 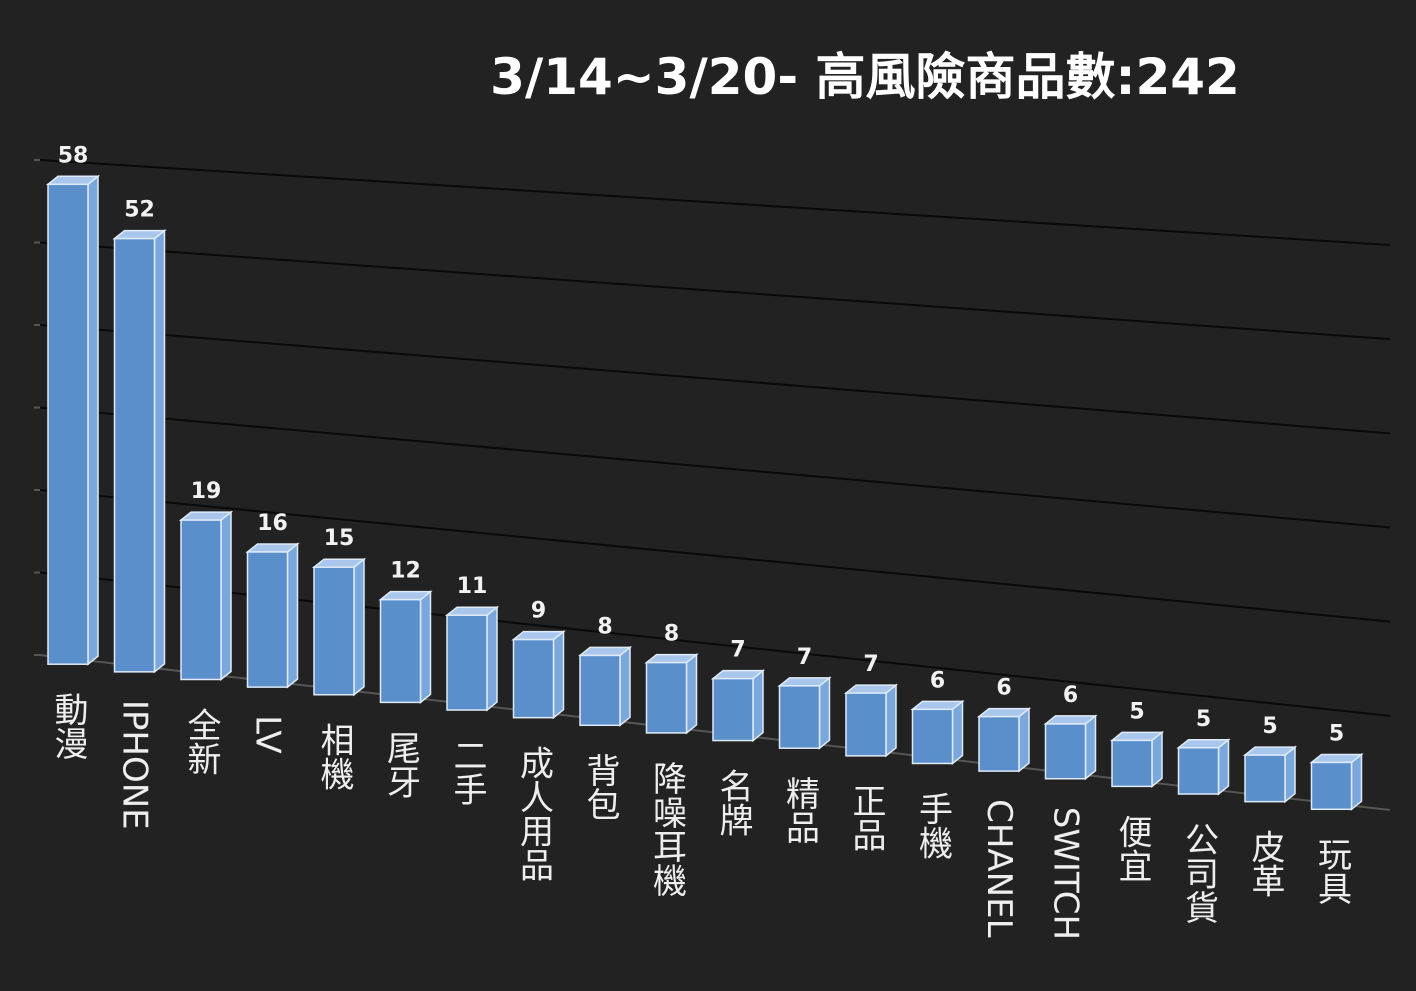 I want to click on value-label: 16, so click(x=272, y=523).